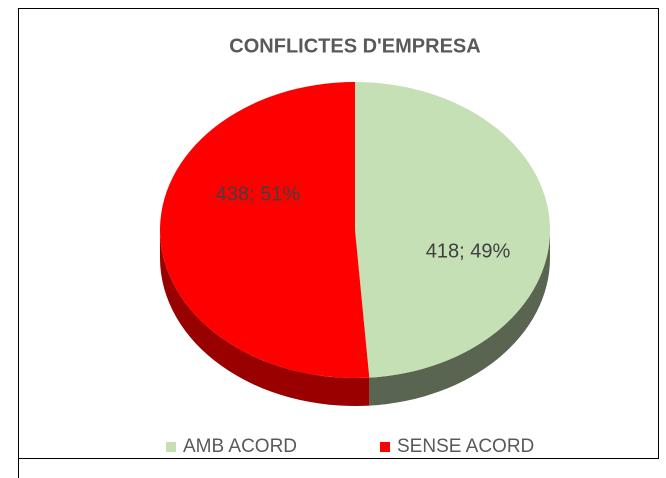 The height and width of the screenshot is (478, 666). Describe the element at coordinates (354, 46) in the screenshot. I see `chart-title: CONFLICTES D'EMPRESA` at that location.